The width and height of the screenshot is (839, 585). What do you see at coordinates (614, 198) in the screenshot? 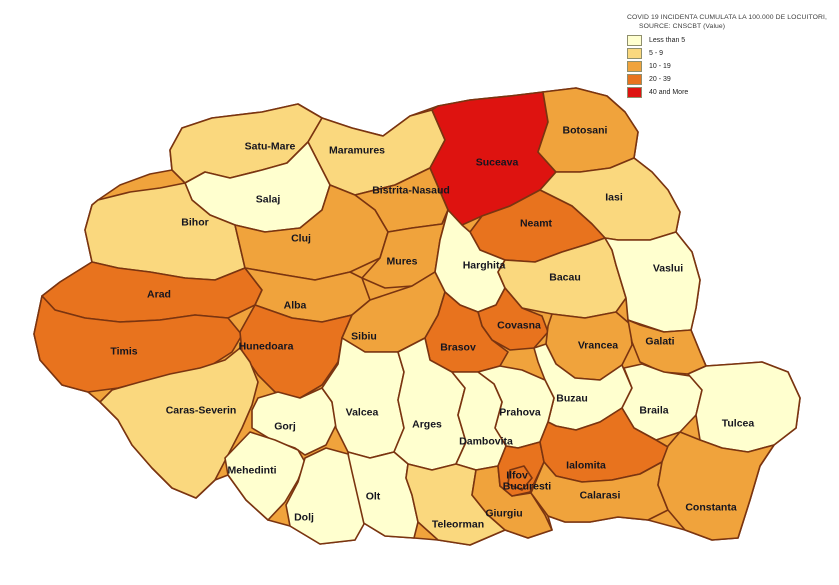
I see `county-label-iasi: Iasi` at bounding box center [614, 198].